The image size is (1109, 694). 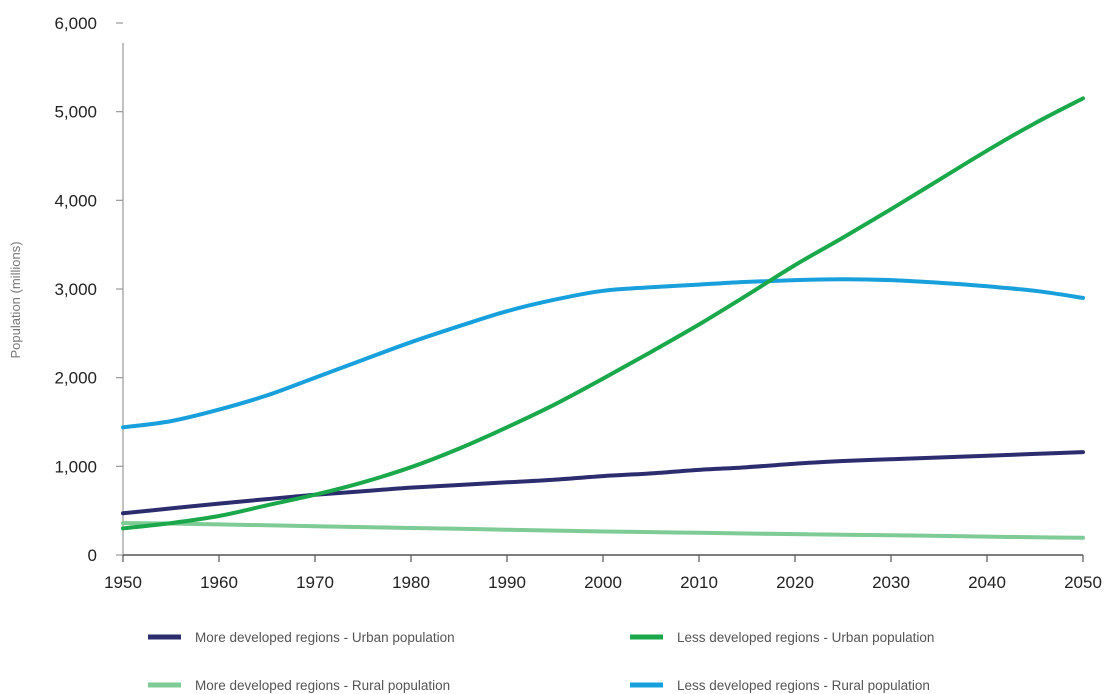 I want to click on y-tick-label: 0, so click(x=92, y=555).